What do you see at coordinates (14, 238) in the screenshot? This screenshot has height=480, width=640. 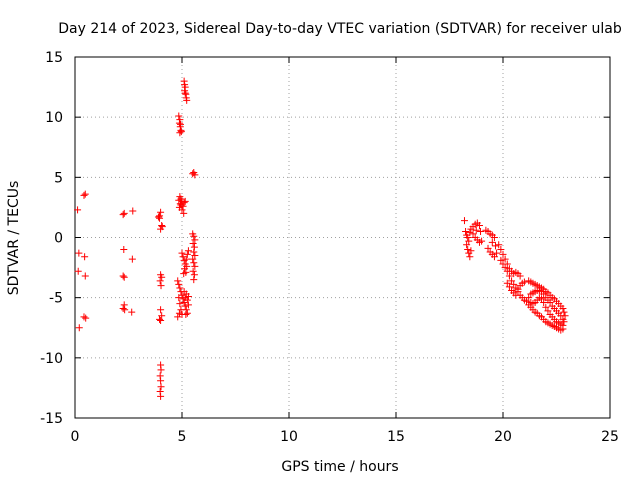 I see `y-axis-label: SDTVAR / TECUs` at bounding box center [14, 238].